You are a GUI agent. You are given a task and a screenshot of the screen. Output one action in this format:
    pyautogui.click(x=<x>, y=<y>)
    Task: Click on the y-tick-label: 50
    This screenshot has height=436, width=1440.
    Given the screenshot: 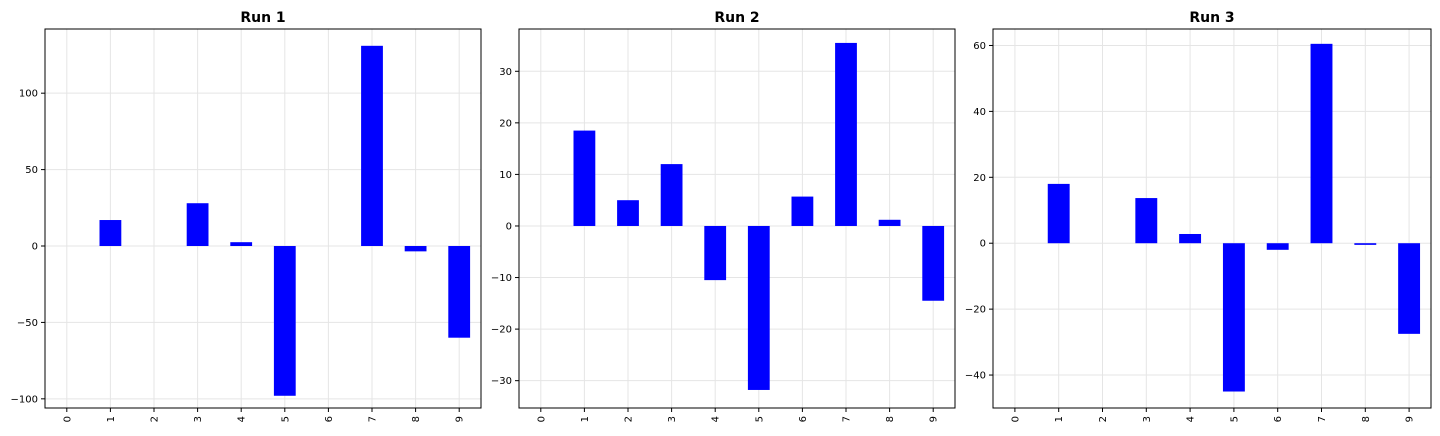 What is the action you would take?
    pyautogui.click(x=31, y=170)
    